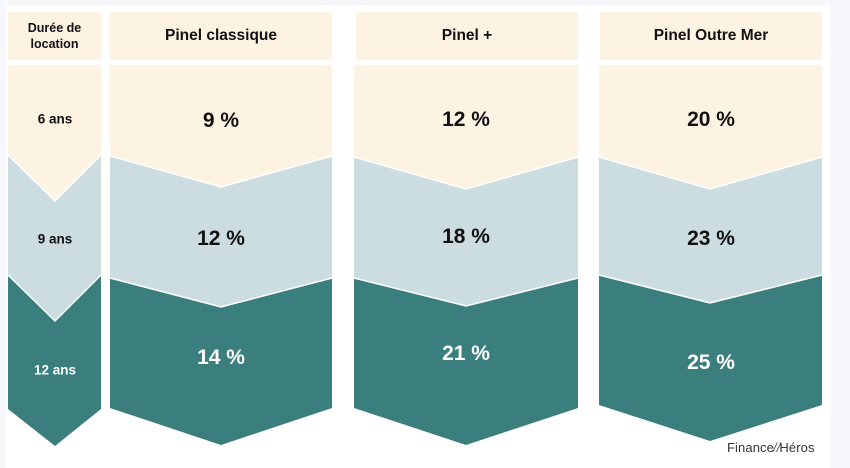 The height and width of the screenshot is (468, 850). I want to click on duration-12-label: 12 ans, so click(55, 370).